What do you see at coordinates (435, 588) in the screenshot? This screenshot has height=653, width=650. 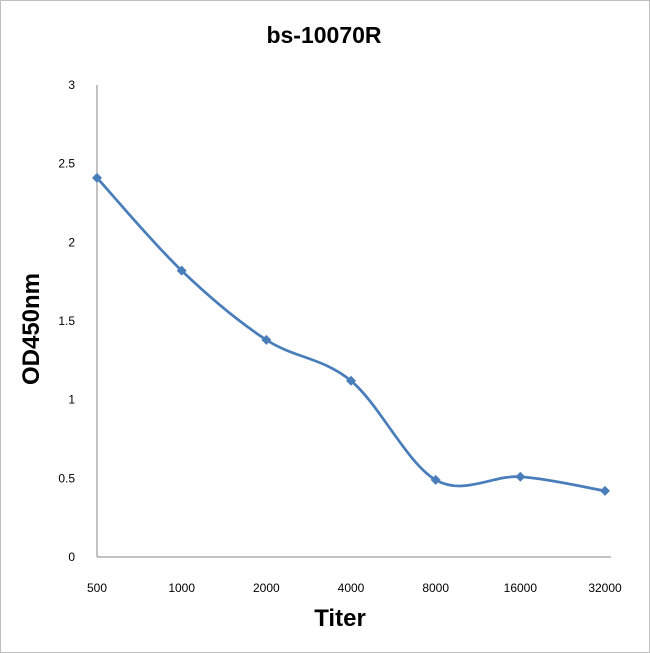 I see `x-tick-label: 8000` at bounding box center [435, 588].